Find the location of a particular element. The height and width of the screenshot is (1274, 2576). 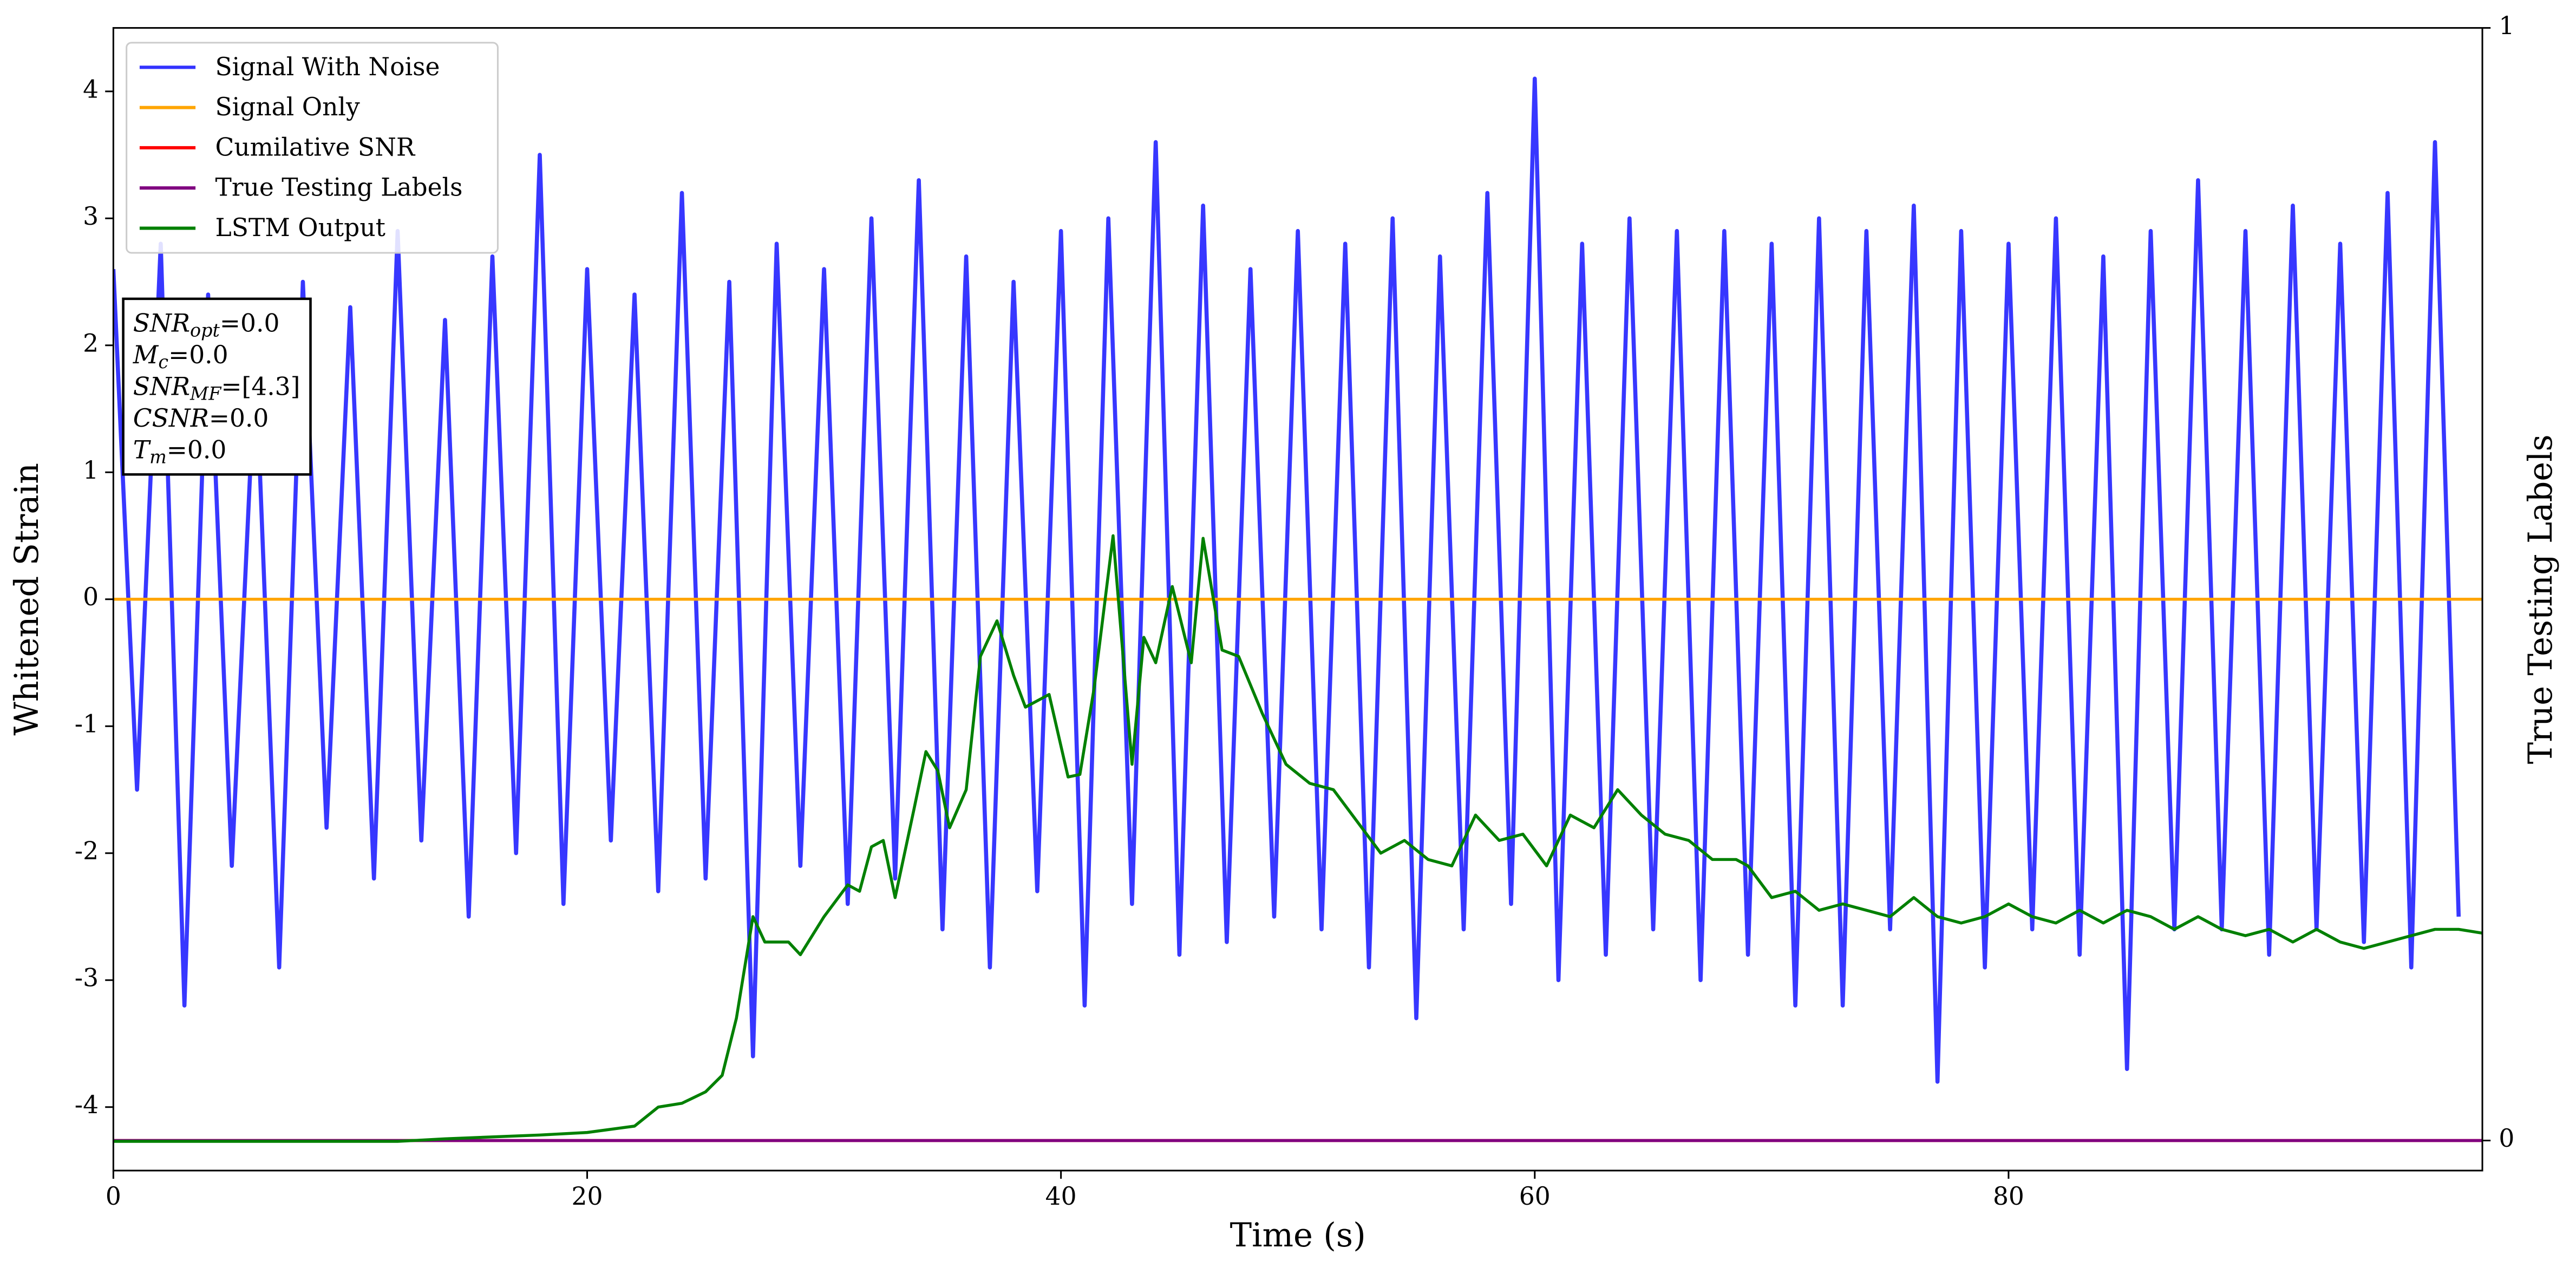

legend-label: Signal With Noise is located at coordinates (328, 67).